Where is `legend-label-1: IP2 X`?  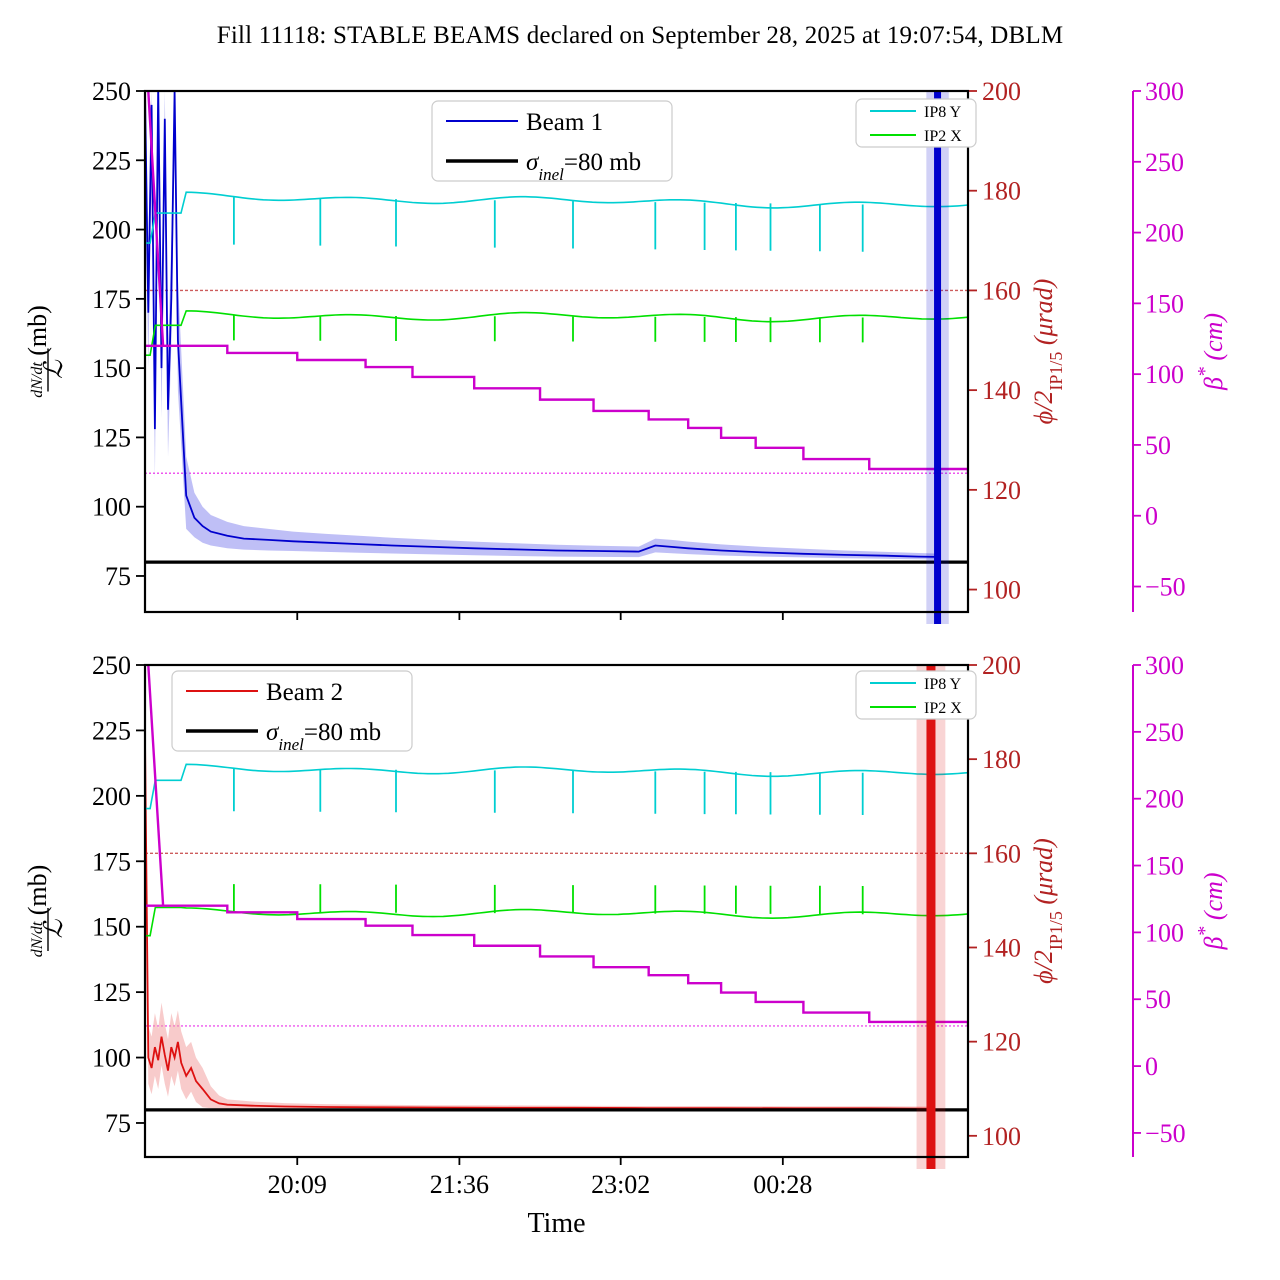
legend-label-1: IP2 X is located at coordinates (943, 136).